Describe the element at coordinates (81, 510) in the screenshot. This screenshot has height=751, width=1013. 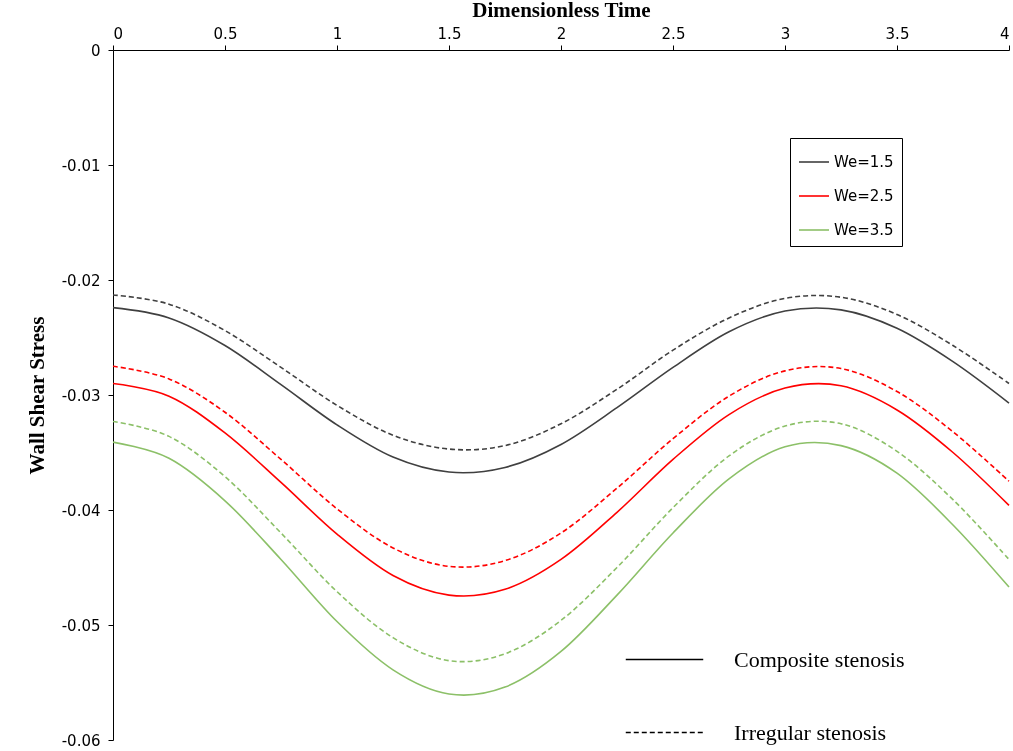
I see `y-tick-label: -0.04` at that location.